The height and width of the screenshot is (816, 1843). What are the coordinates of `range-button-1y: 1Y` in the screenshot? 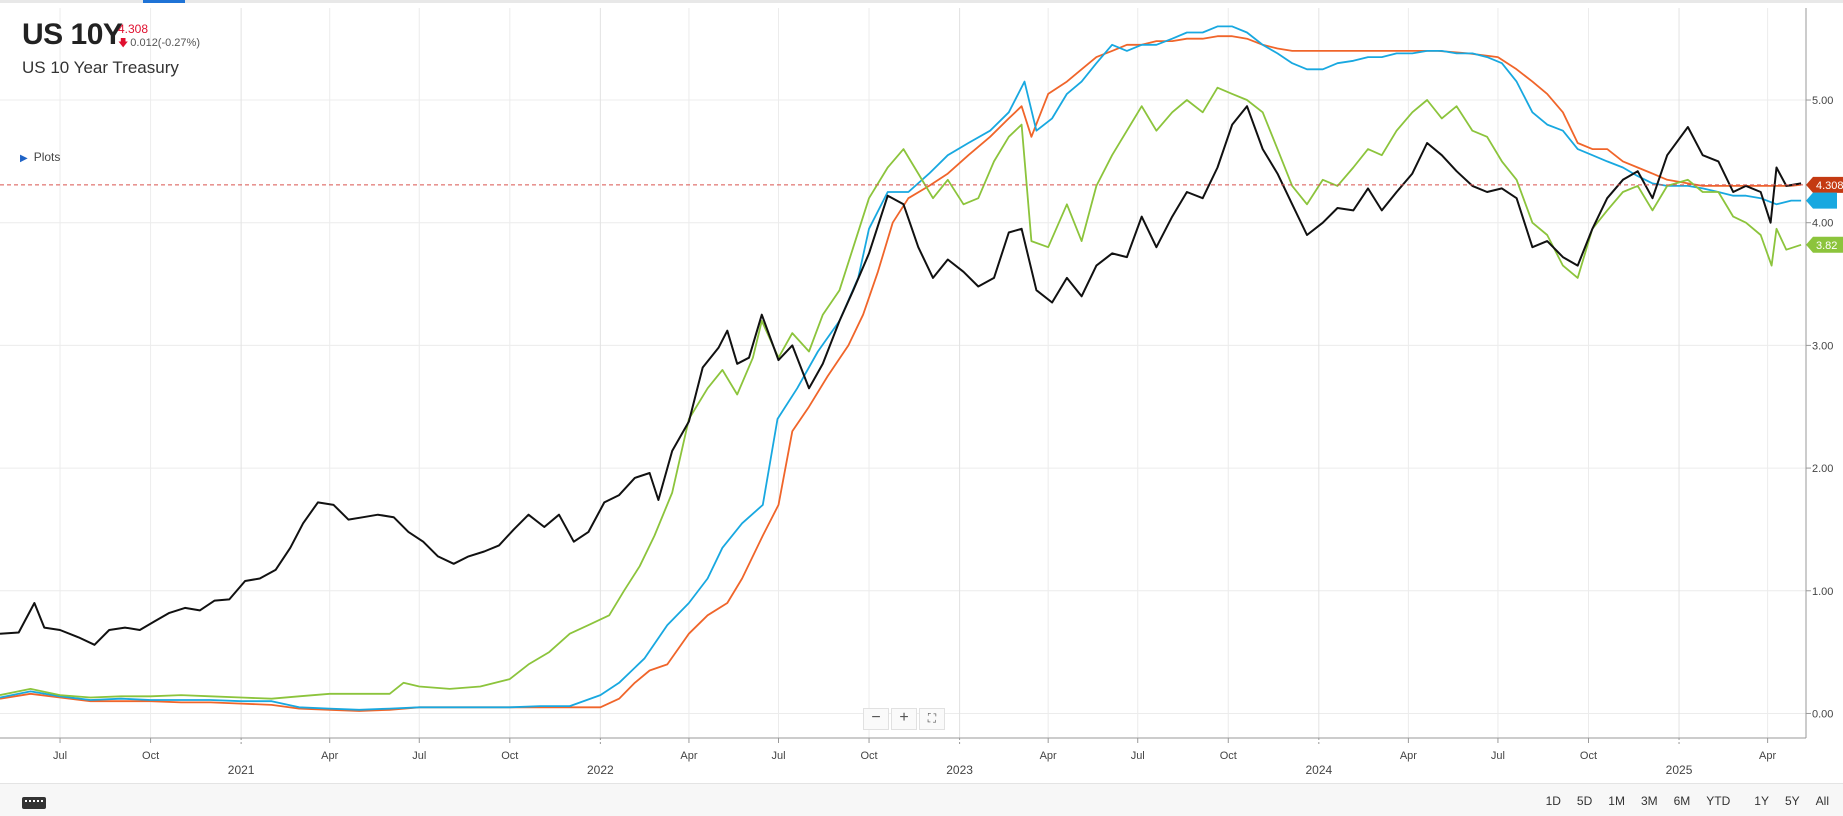 It's located at (1761, 801).